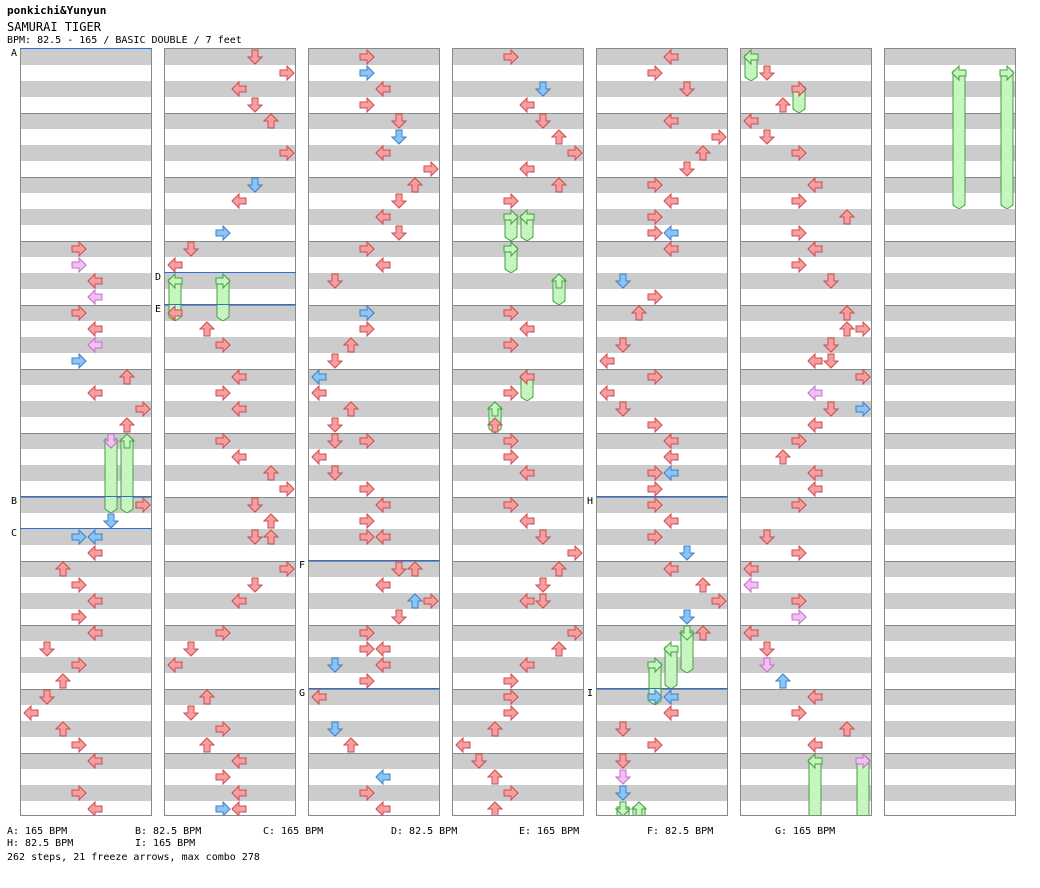  What do you see at coordinates (158, 277) in the screenshot?
I see `bpm-marker-d: D` at bounding box center [158, 277].